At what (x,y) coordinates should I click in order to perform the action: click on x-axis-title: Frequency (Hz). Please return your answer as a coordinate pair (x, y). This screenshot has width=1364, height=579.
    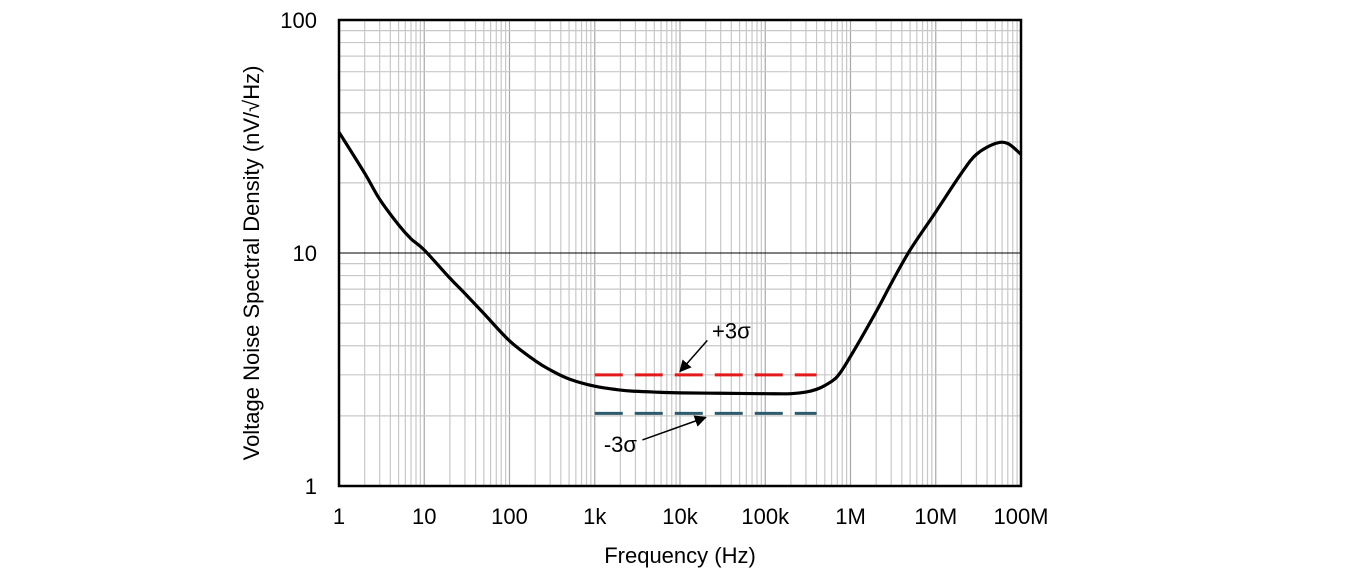
    Looking at the image, I should click on (680, 555).